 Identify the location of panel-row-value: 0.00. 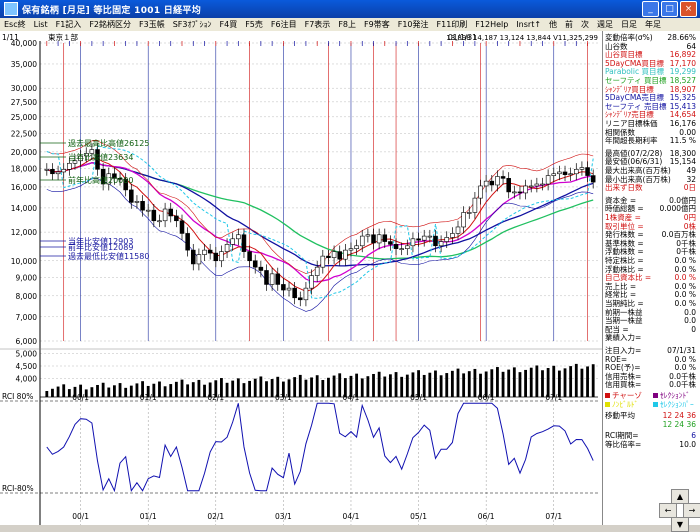
(687, 132).